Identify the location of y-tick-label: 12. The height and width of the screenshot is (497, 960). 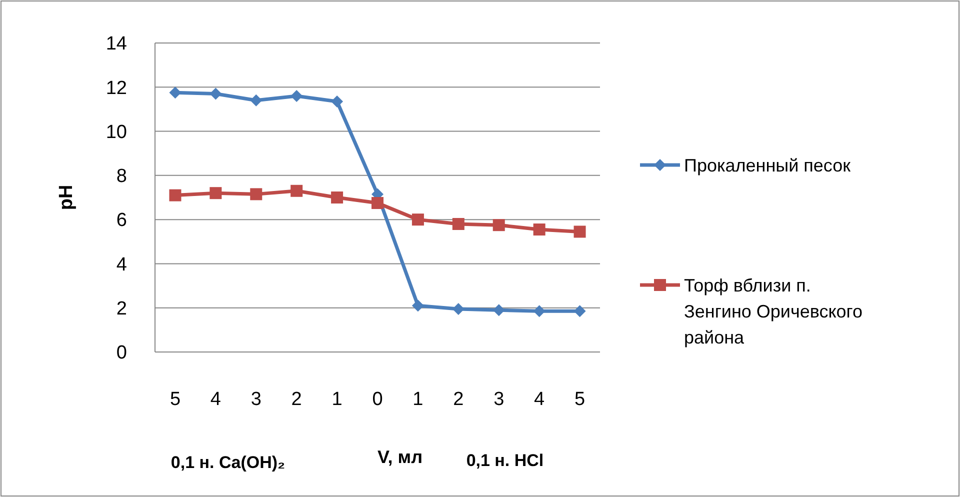
(116, 88).